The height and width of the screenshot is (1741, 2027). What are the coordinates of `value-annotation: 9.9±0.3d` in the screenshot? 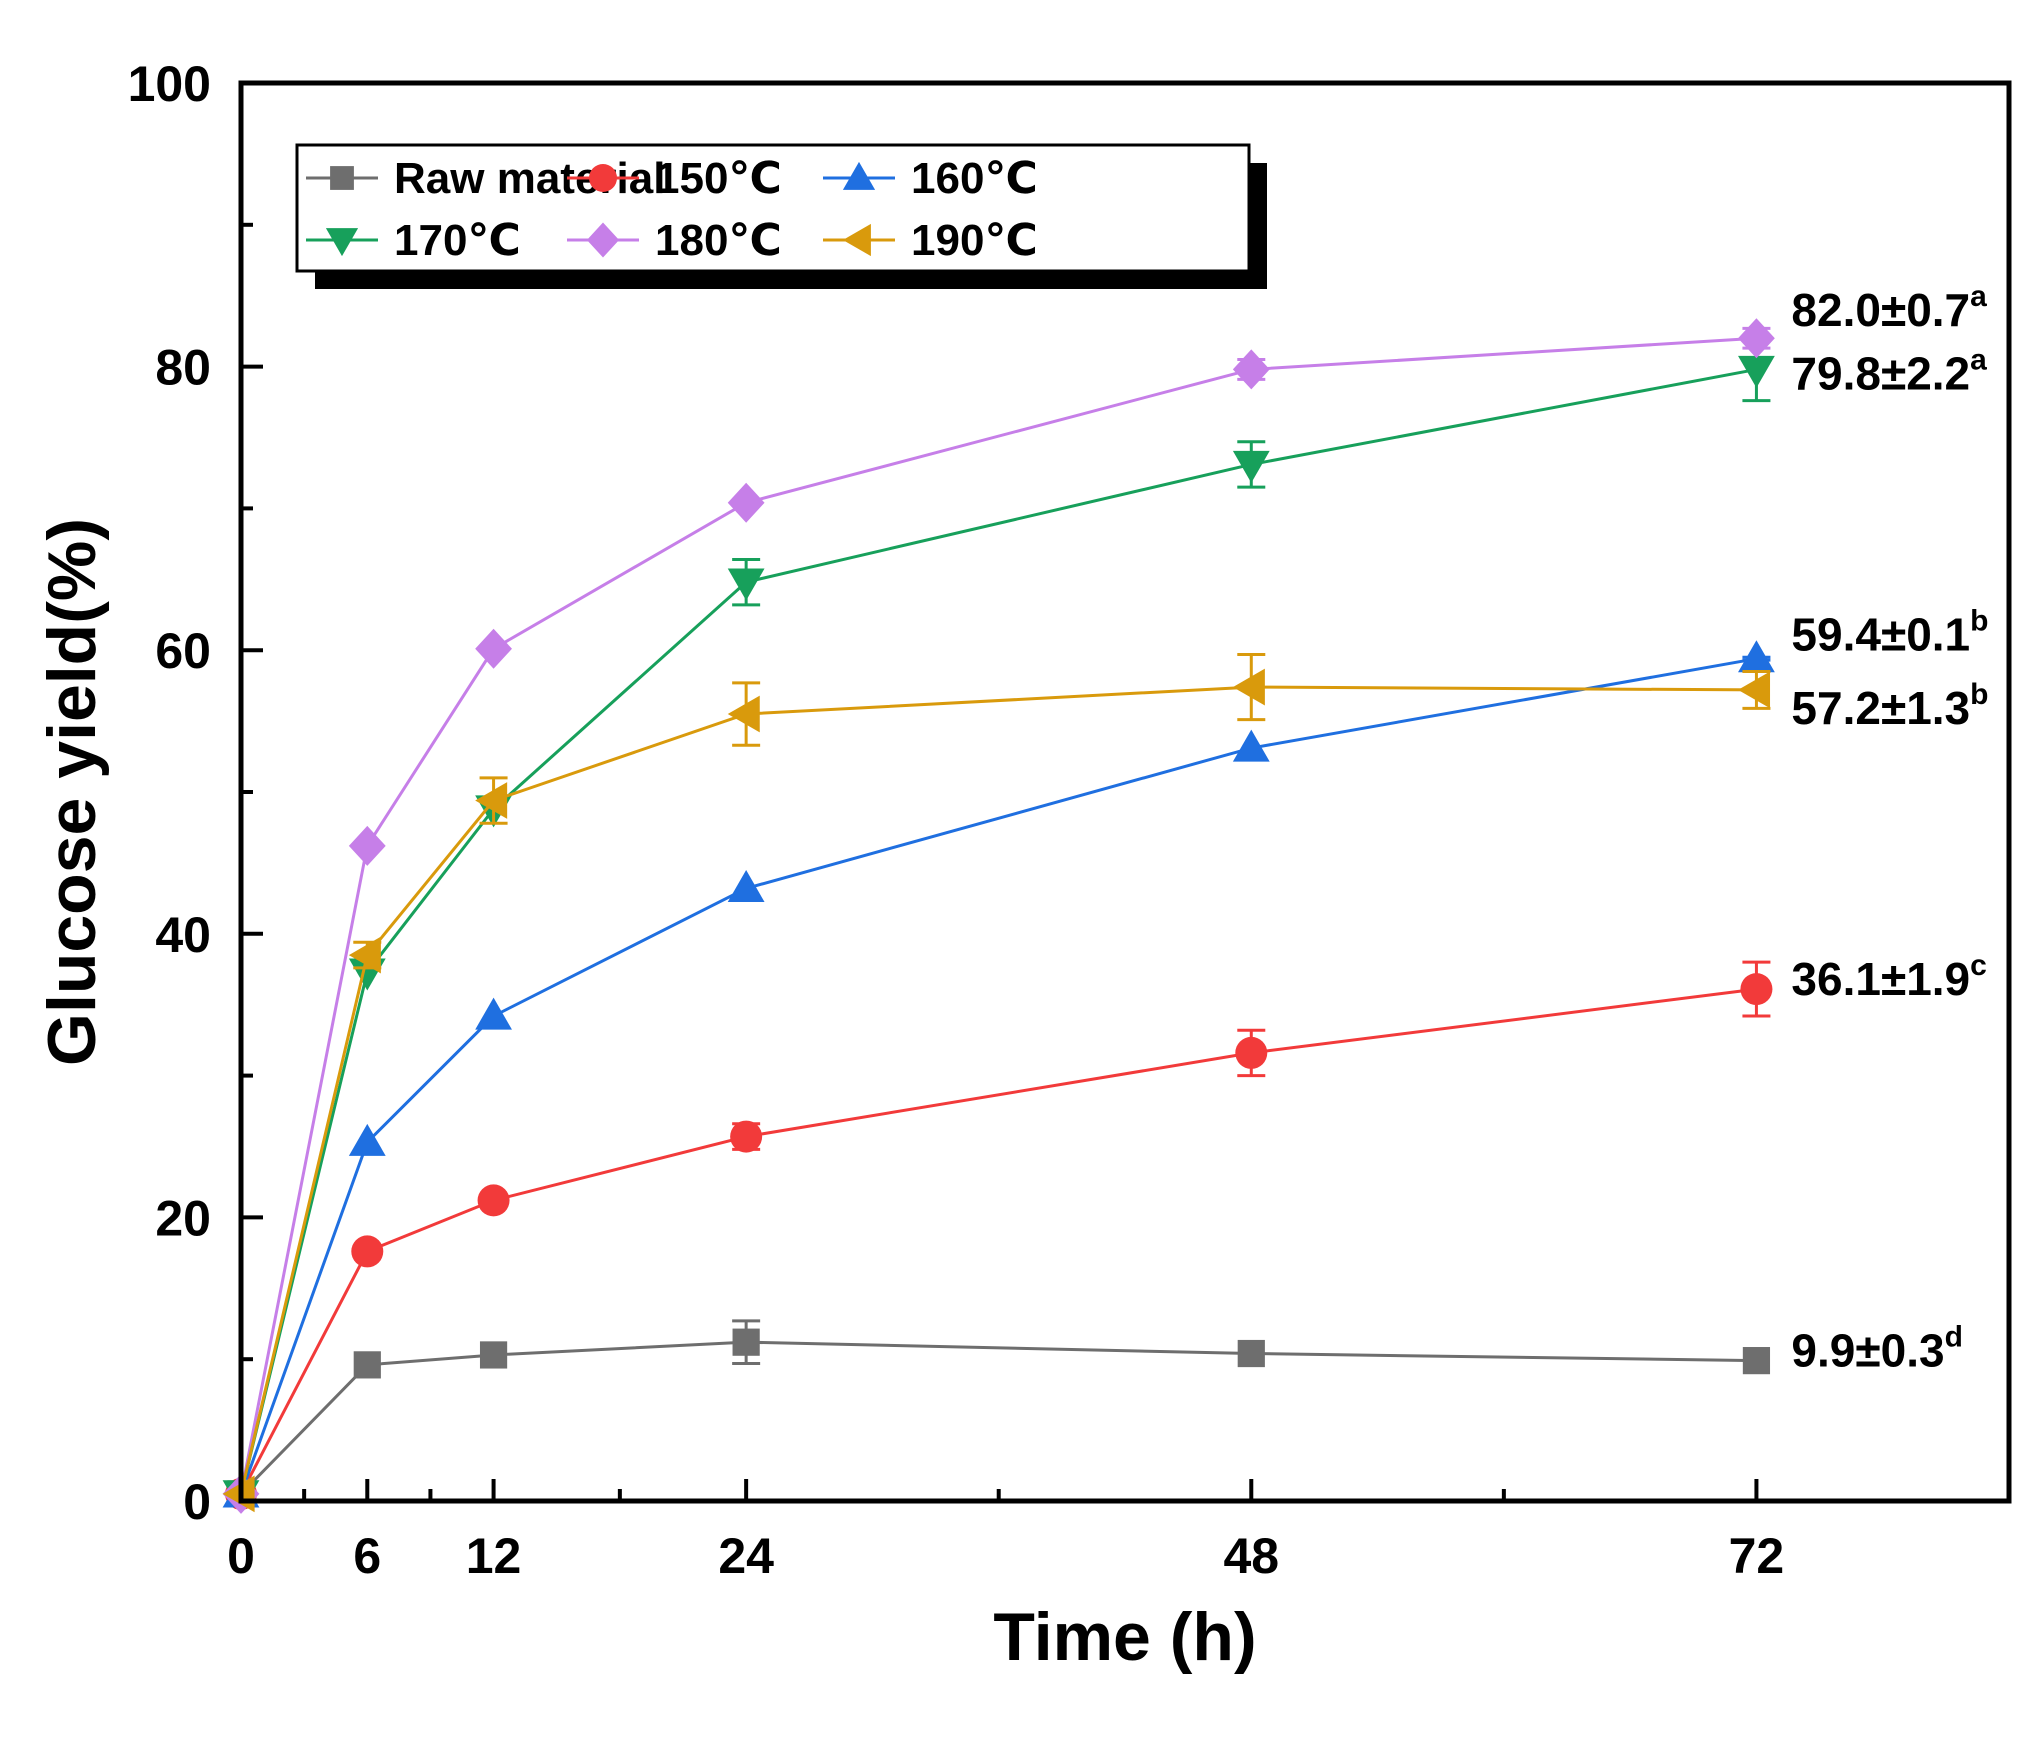 It's located at (1876, 1349).